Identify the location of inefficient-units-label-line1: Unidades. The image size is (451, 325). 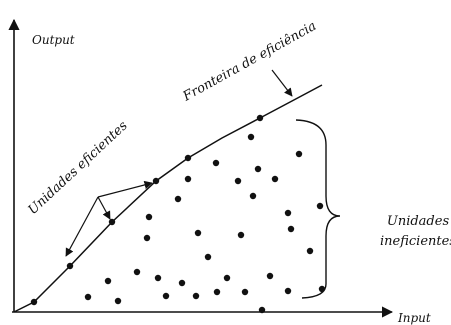
(418, 221).